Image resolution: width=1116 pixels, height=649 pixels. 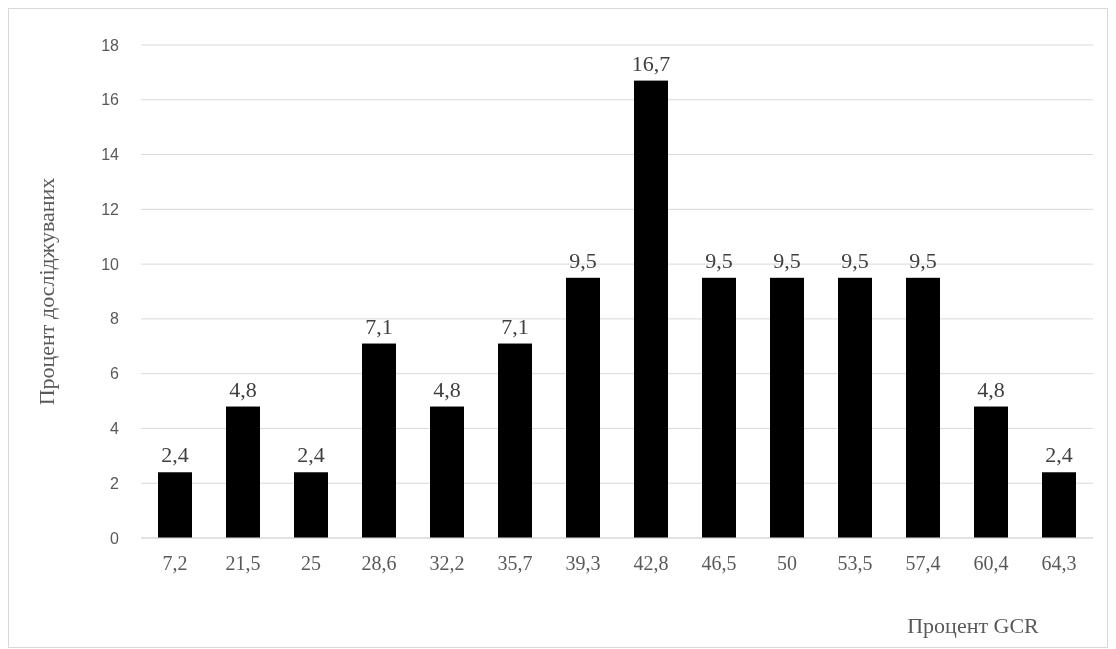 What do you see at coordinates (855, 563) in the screenshot?
I see `x-tick-label: 53,5` at bounding box center [855, 563].